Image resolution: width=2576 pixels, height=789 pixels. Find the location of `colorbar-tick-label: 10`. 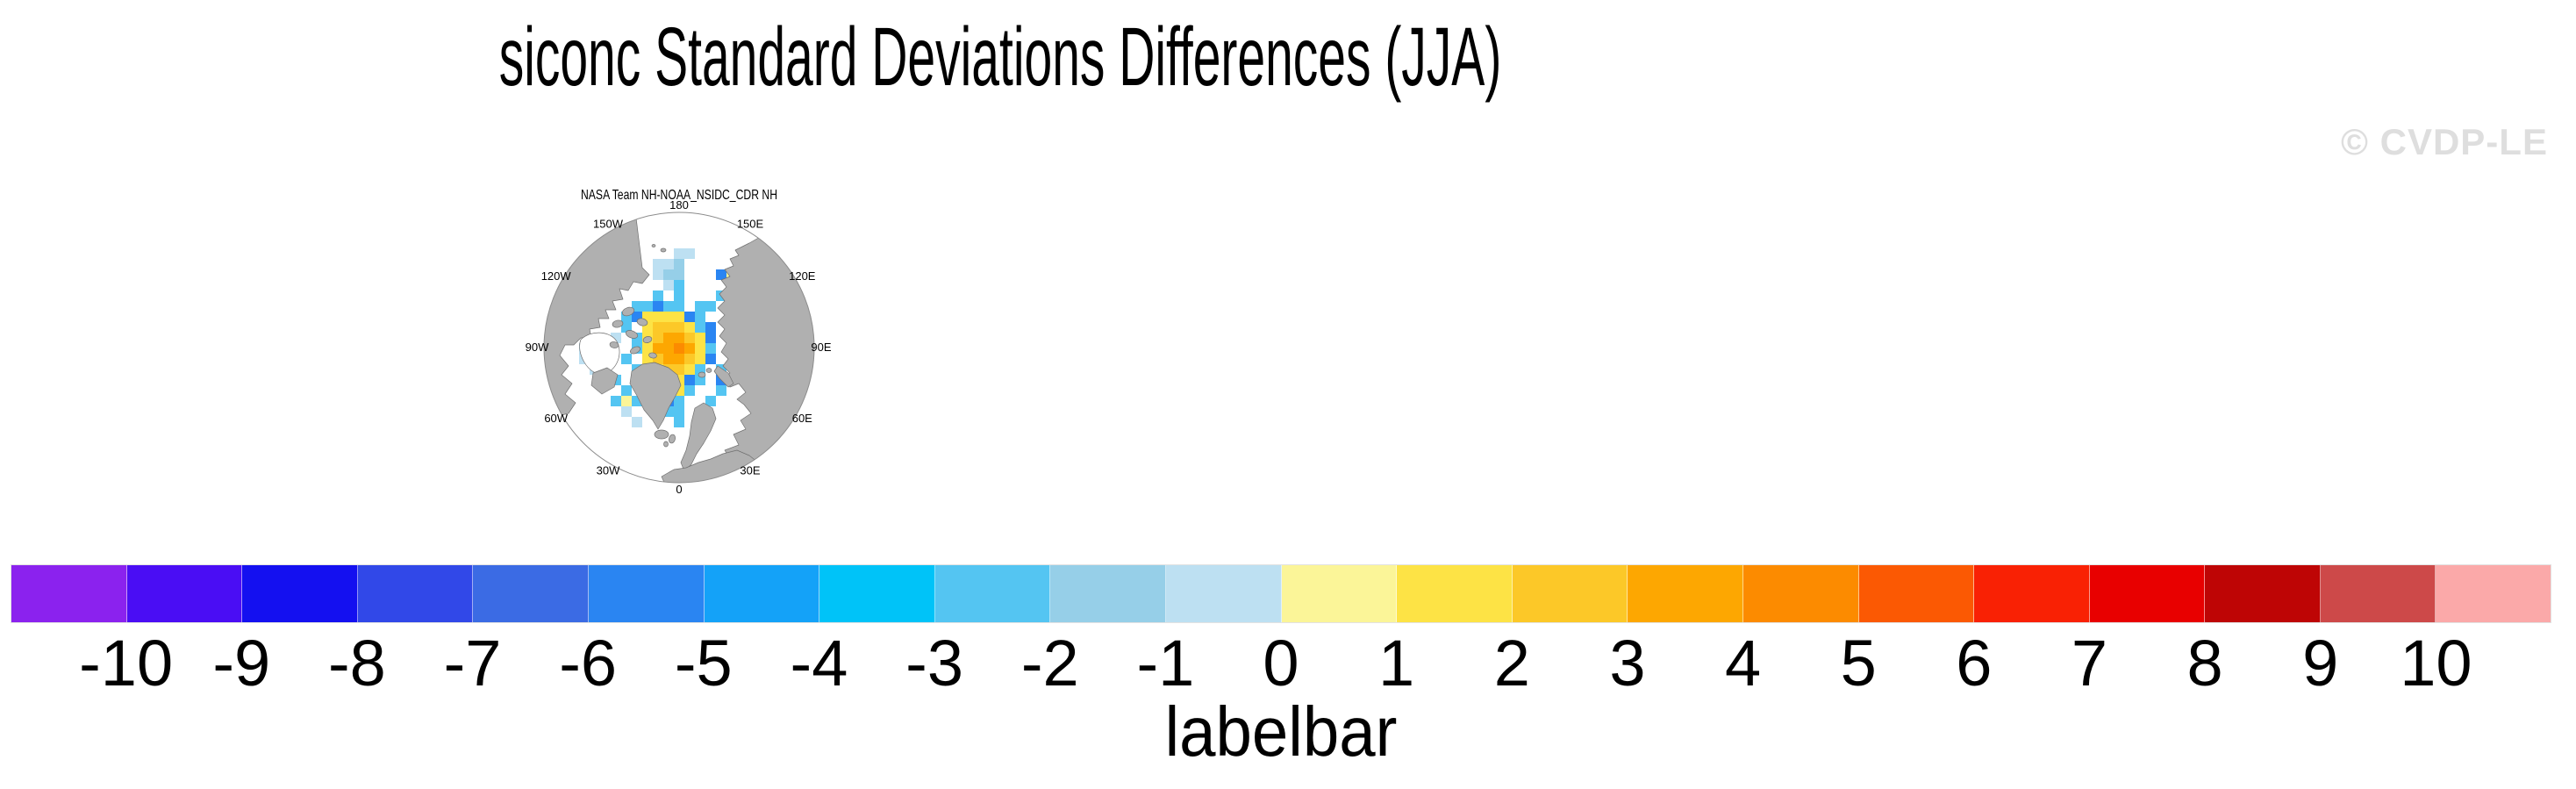

colorbar-tick-label: 10 is located at coordinates (2436, 663).